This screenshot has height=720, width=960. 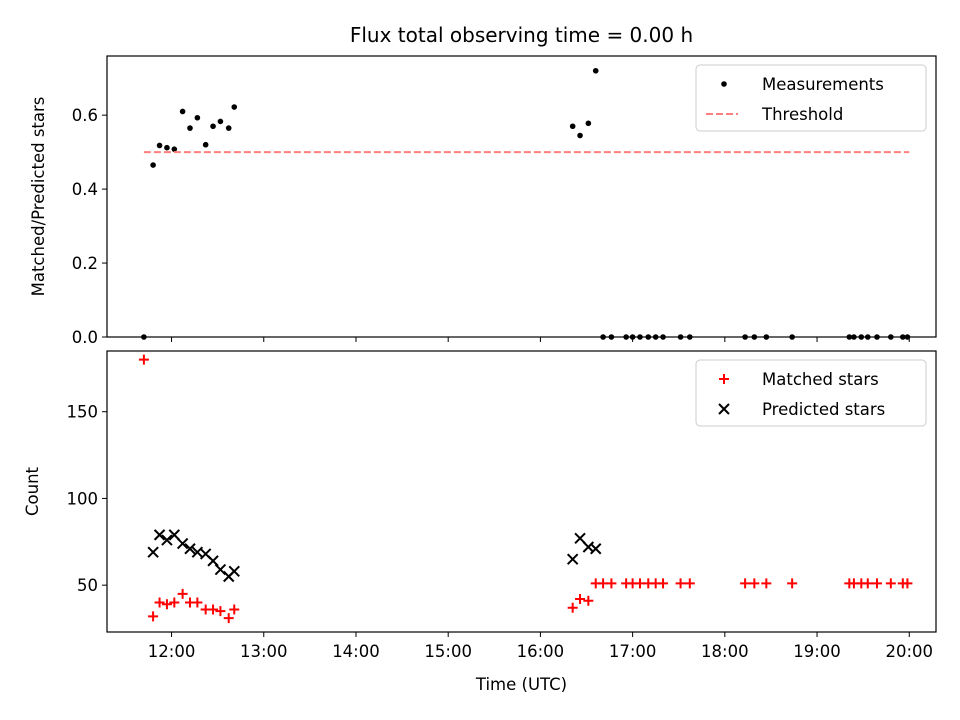 I want to click on top-y-axis-label: Matched/Predicted stars, so click(x=38, y=197).